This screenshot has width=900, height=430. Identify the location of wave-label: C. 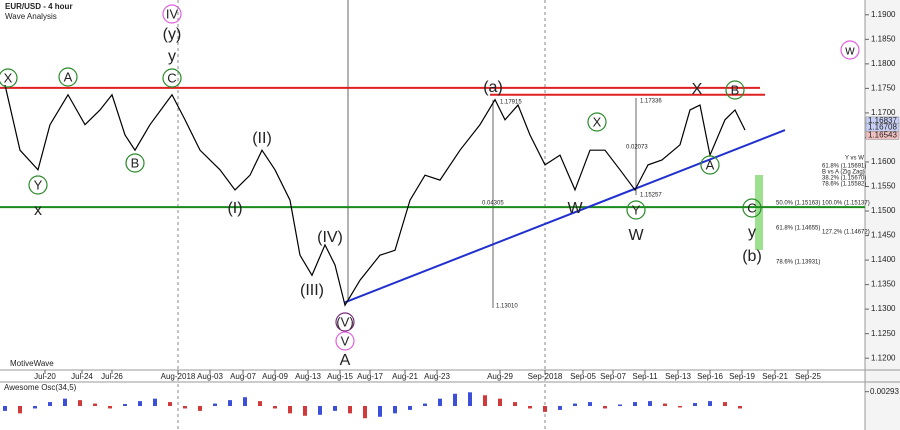
(751, 207).